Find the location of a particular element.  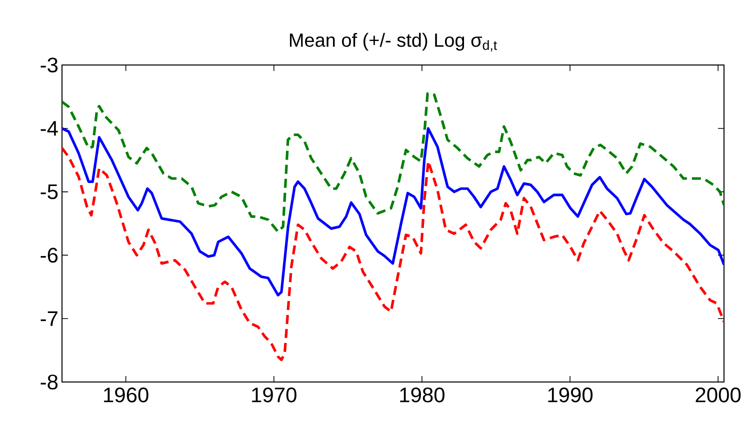

y-tick-label: -5 is located at coordinates (49, 192).